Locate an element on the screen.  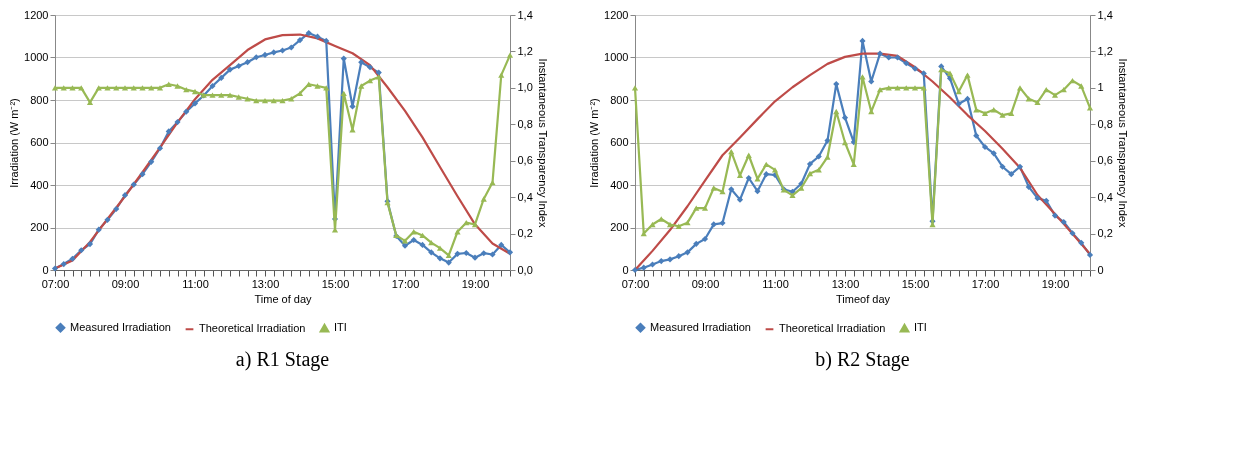
y2-tick-label: 1,0 is located at coordinates (525, 87).